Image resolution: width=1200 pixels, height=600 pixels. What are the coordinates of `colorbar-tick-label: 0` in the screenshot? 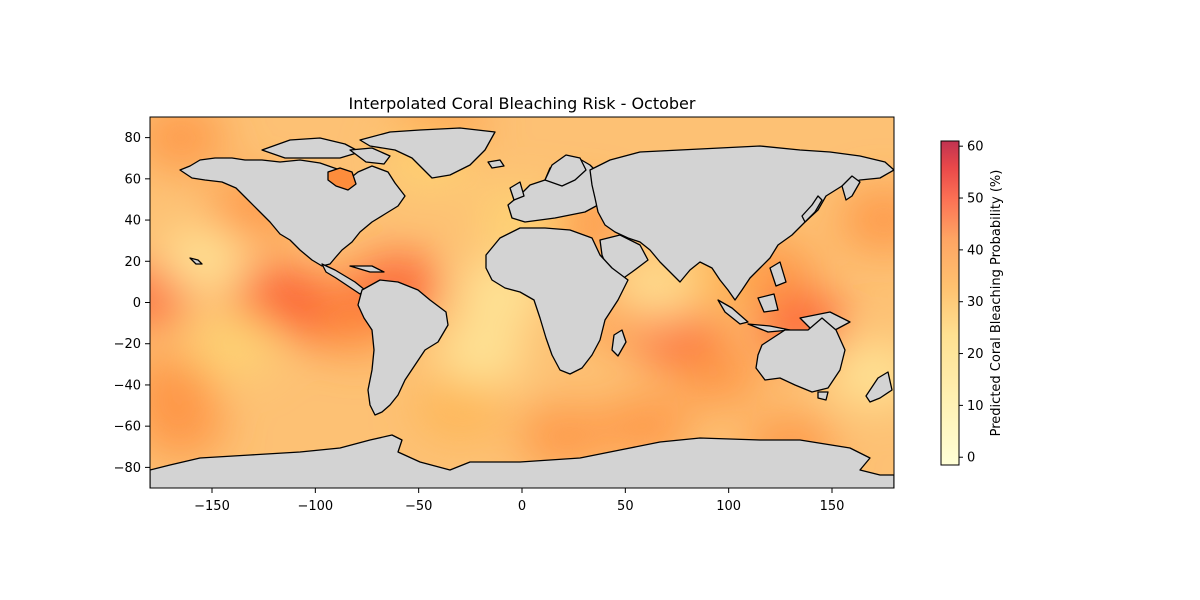 It's located at (971, 458).